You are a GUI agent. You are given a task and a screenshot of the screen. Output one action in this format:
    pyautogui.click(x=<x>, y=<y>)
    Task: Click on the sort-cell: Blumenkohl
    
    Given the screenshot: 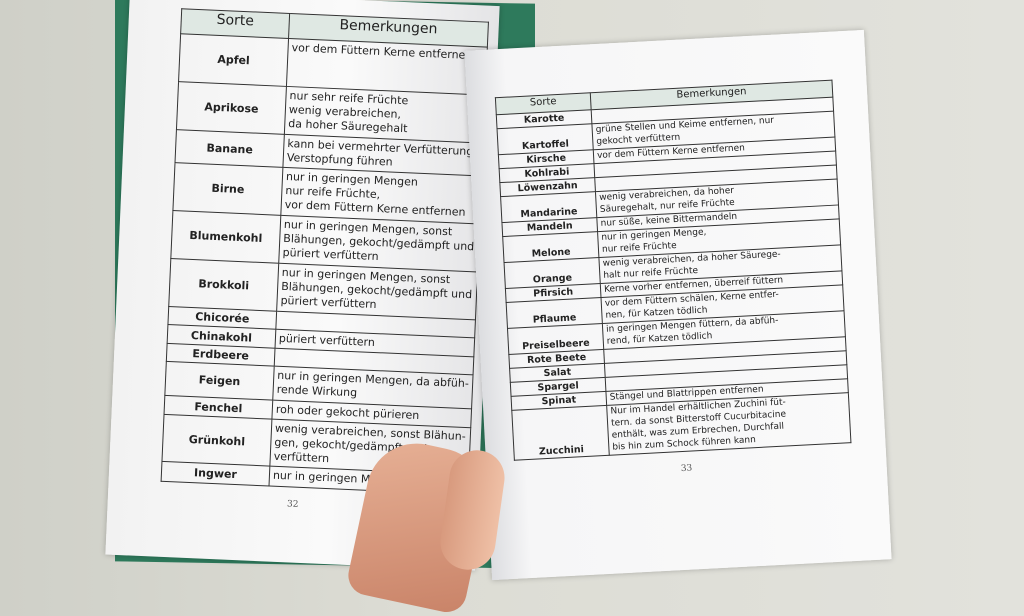 What is the action you would take?
    pyautogui.click(x=225, y=237)
    